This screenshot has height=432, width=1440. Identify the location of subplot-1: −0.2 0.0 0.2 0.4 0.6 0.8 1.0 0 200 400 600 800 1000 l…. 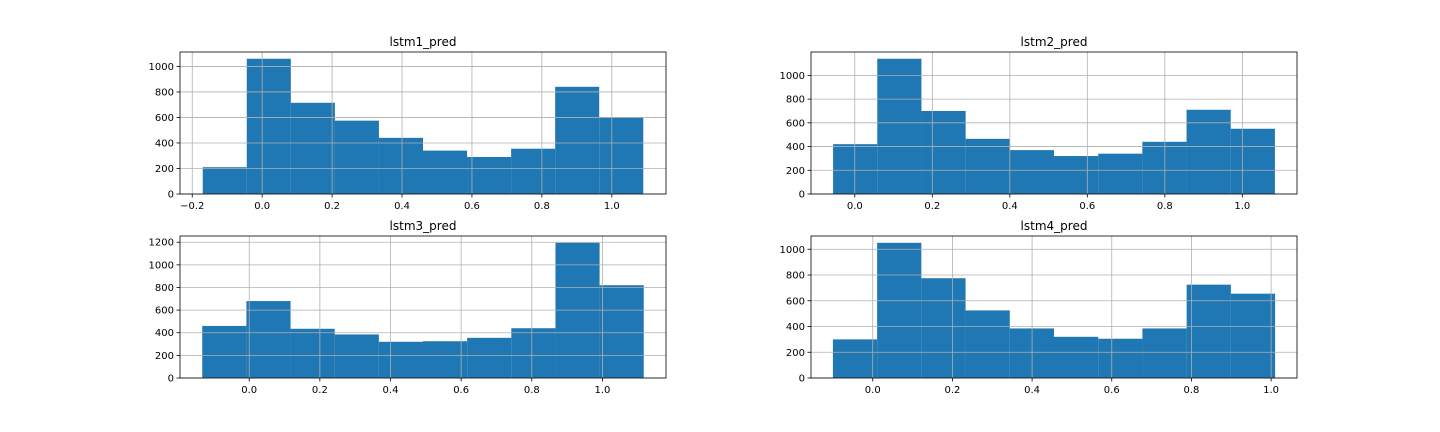
(408, 123).